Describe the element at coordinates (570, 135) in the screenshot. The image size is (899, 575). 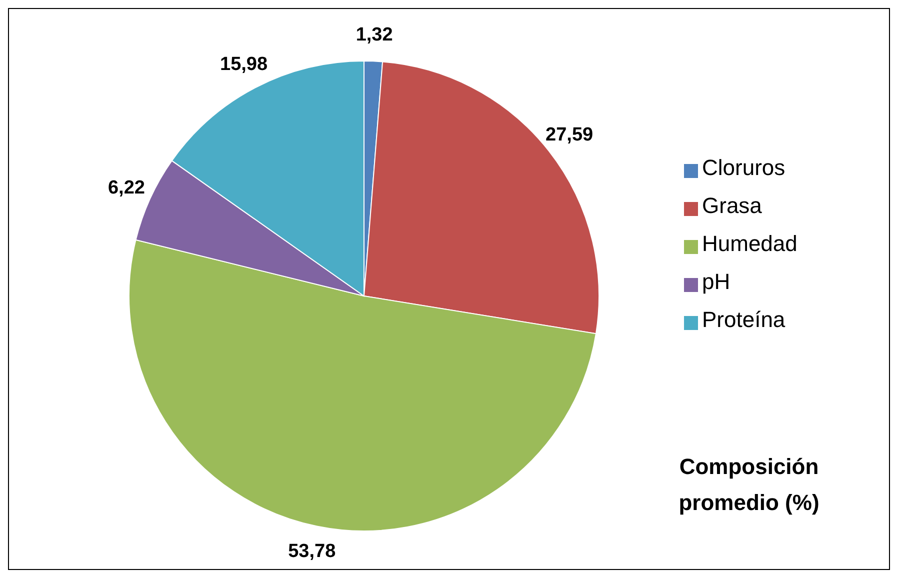
I see `data-label: 27,59` at that location.